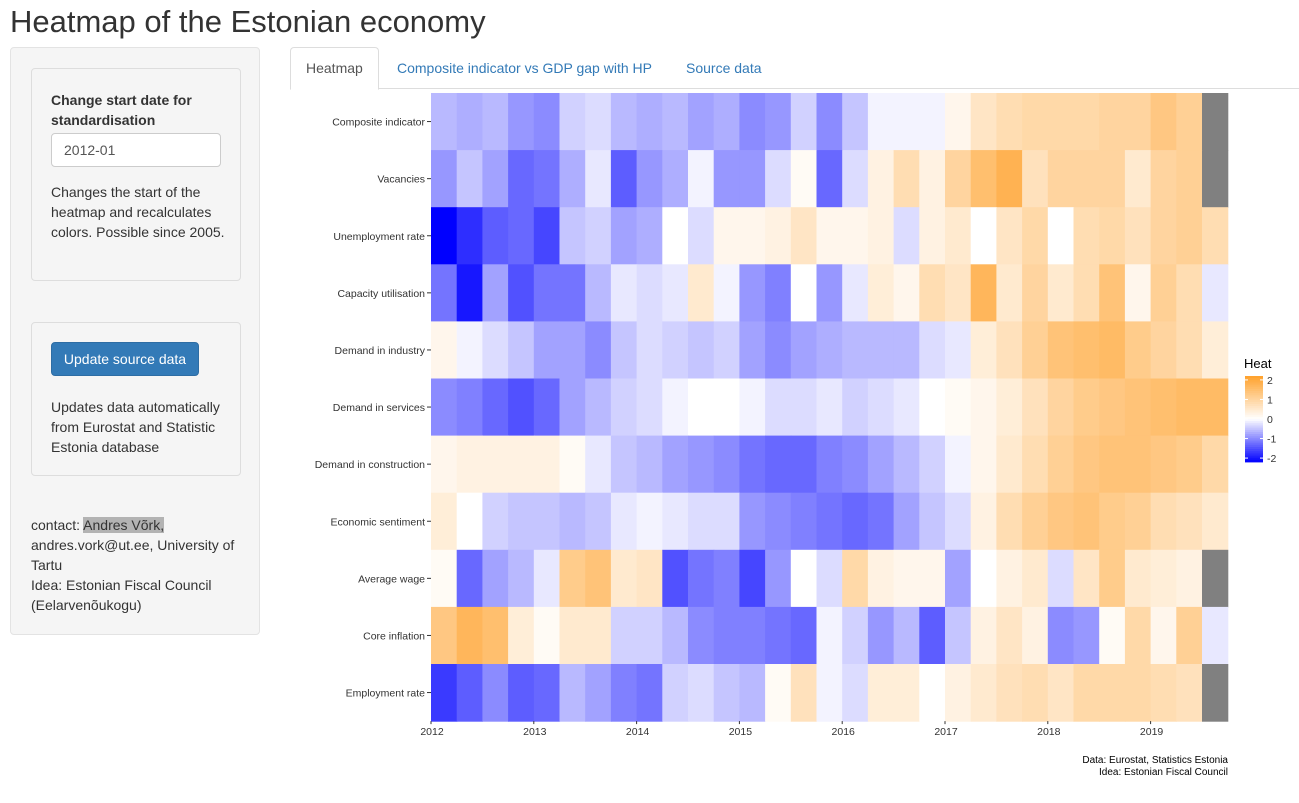 The width and height of the screenshot is (1299, 803). Describe the element at coordinates (125, 359) in the screenshot. I see `update-source-data-button: Update source data` at that location.